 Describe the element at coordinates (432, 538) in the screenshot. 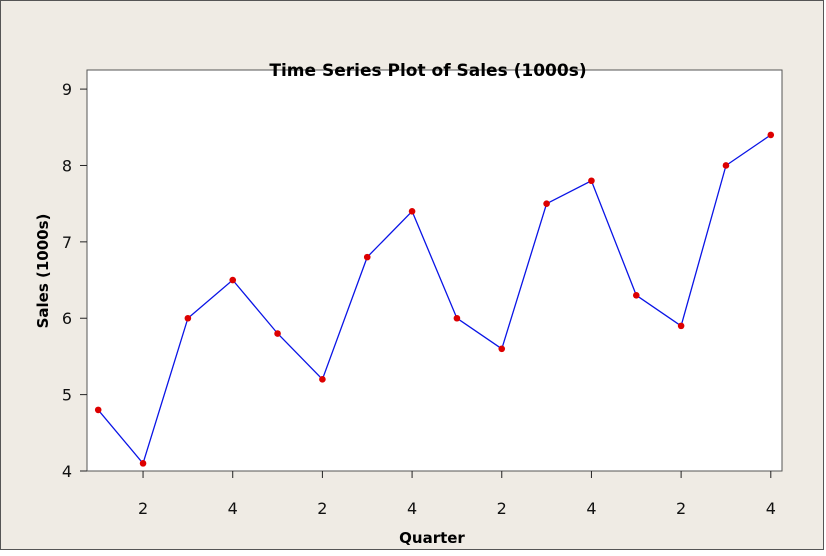

I see `x-axis-title: Quarter` at that location.